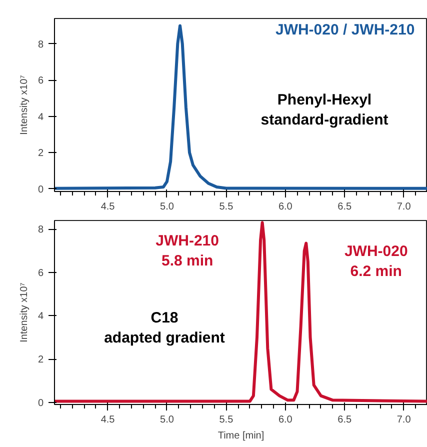  I want to click on x-axis-title: Time [min], so click(241, 436).